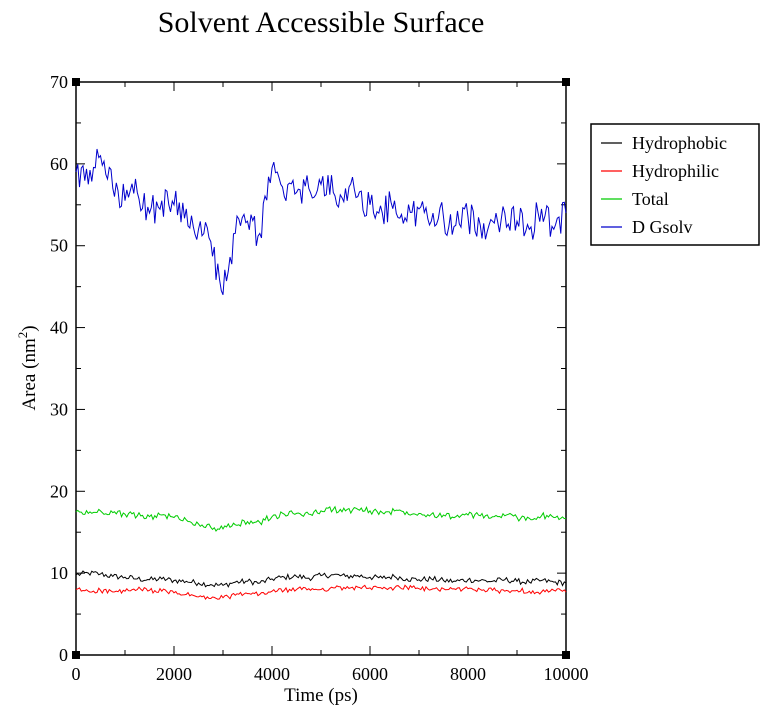  What do you see at coordinates (76, 674) in the screenshot?
I see `x-tick-label: 0` at bounding box center [76, 674].